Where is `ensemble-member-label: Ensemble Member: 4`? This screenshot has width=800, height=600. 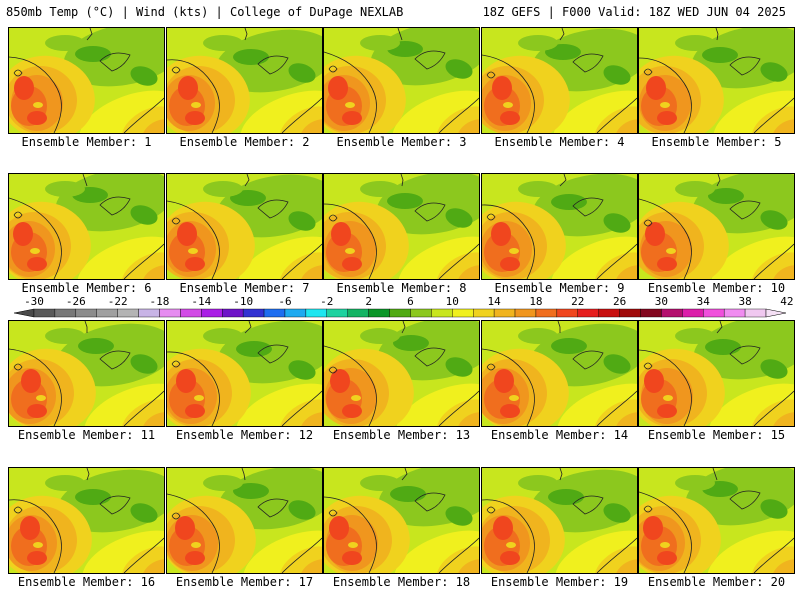 ensemble-member-label: Ensemble Member: 4 is located at coordinates (559, 142).